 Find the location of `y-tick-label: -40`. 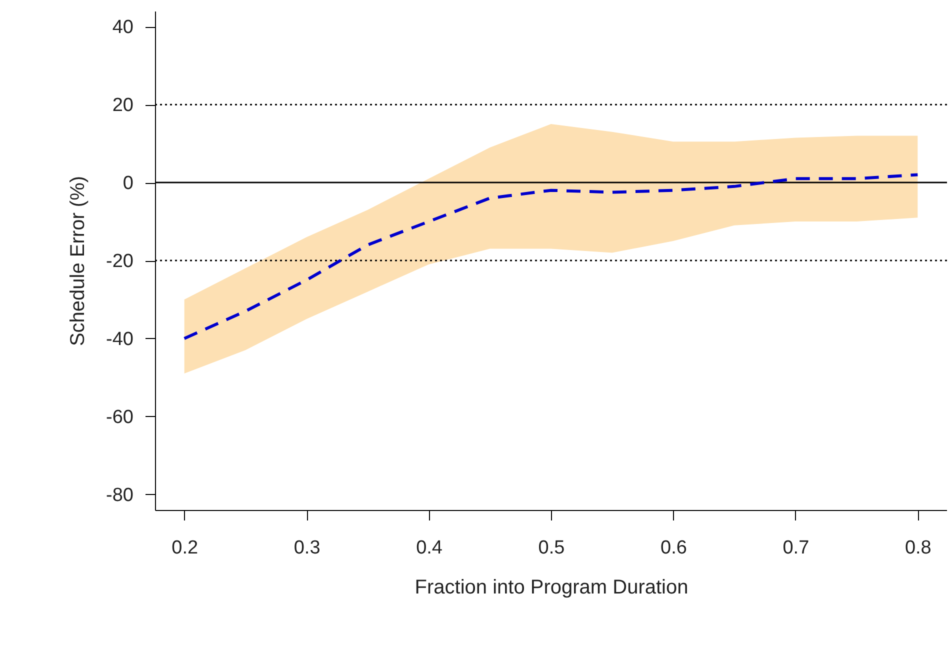

y-tick-label: -40 is located at coordinates (120, 339).